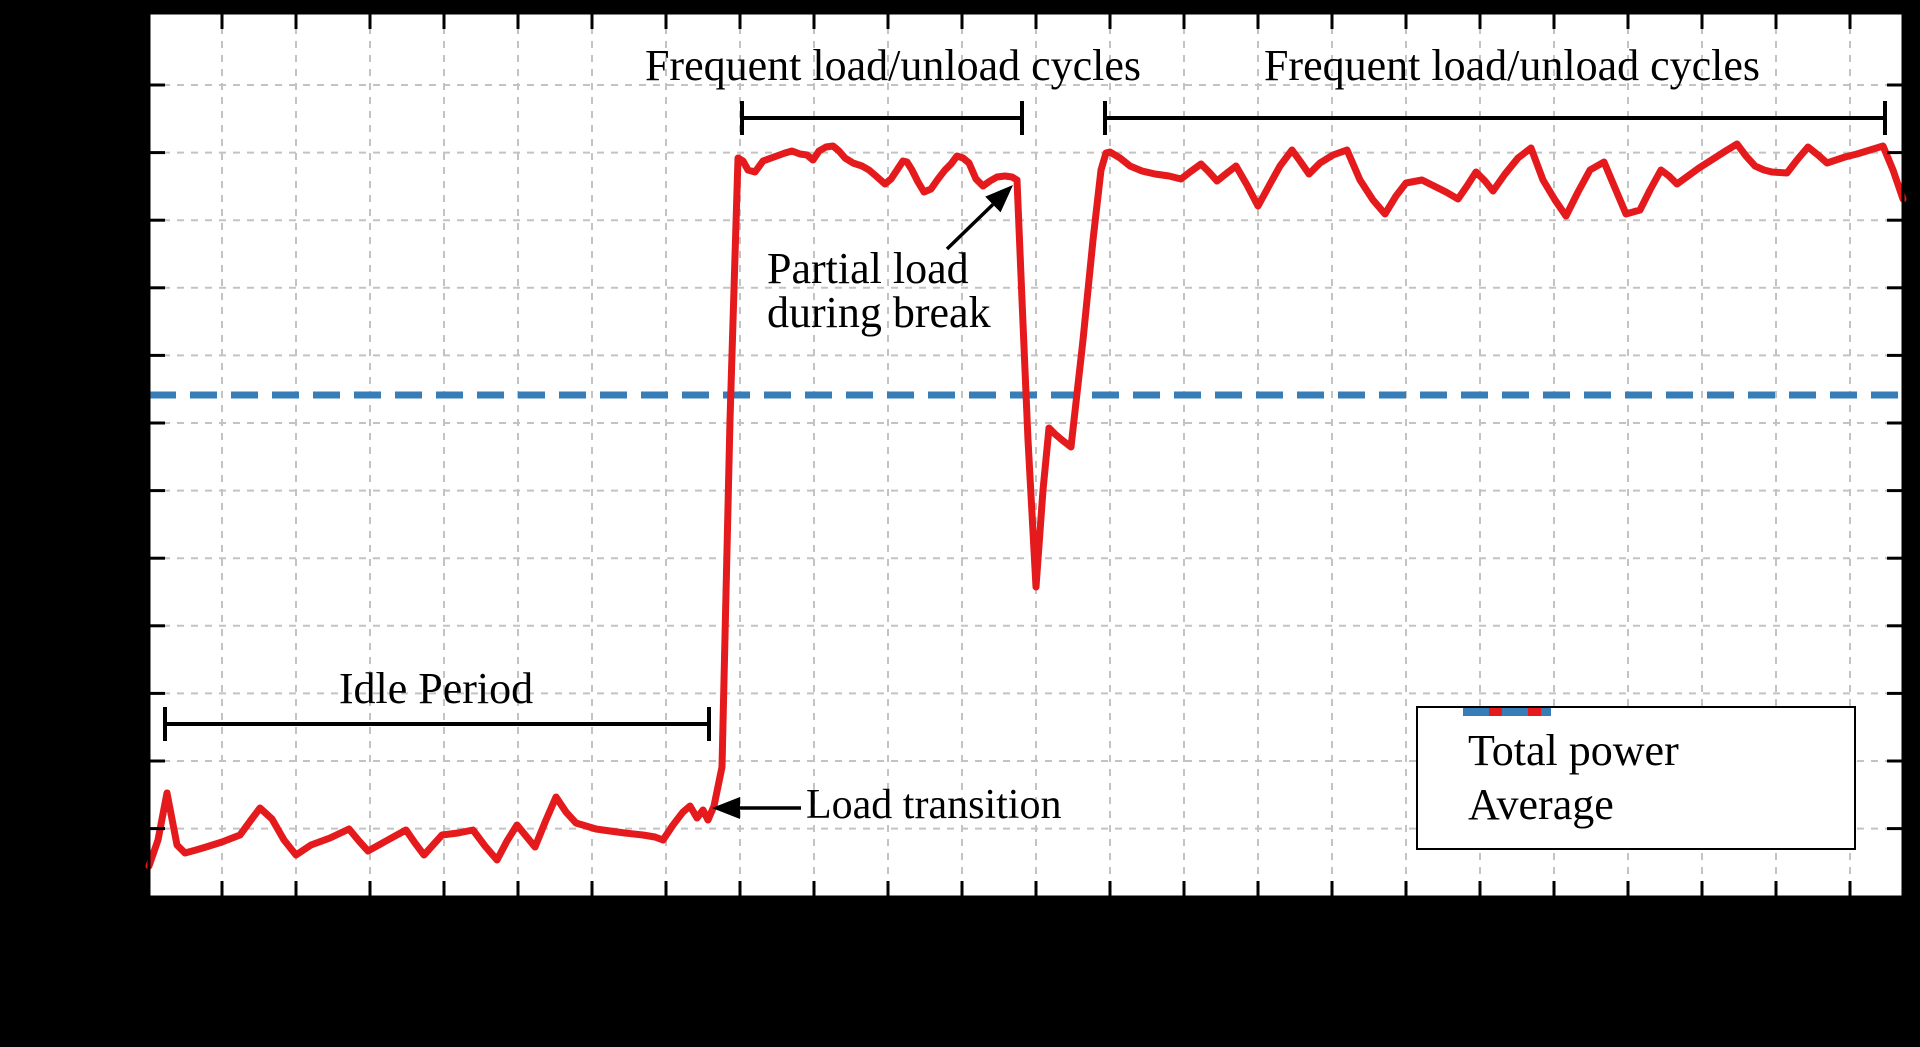  I want to click on annotation-partial-load-line1: Partial load, so click(868, 268).